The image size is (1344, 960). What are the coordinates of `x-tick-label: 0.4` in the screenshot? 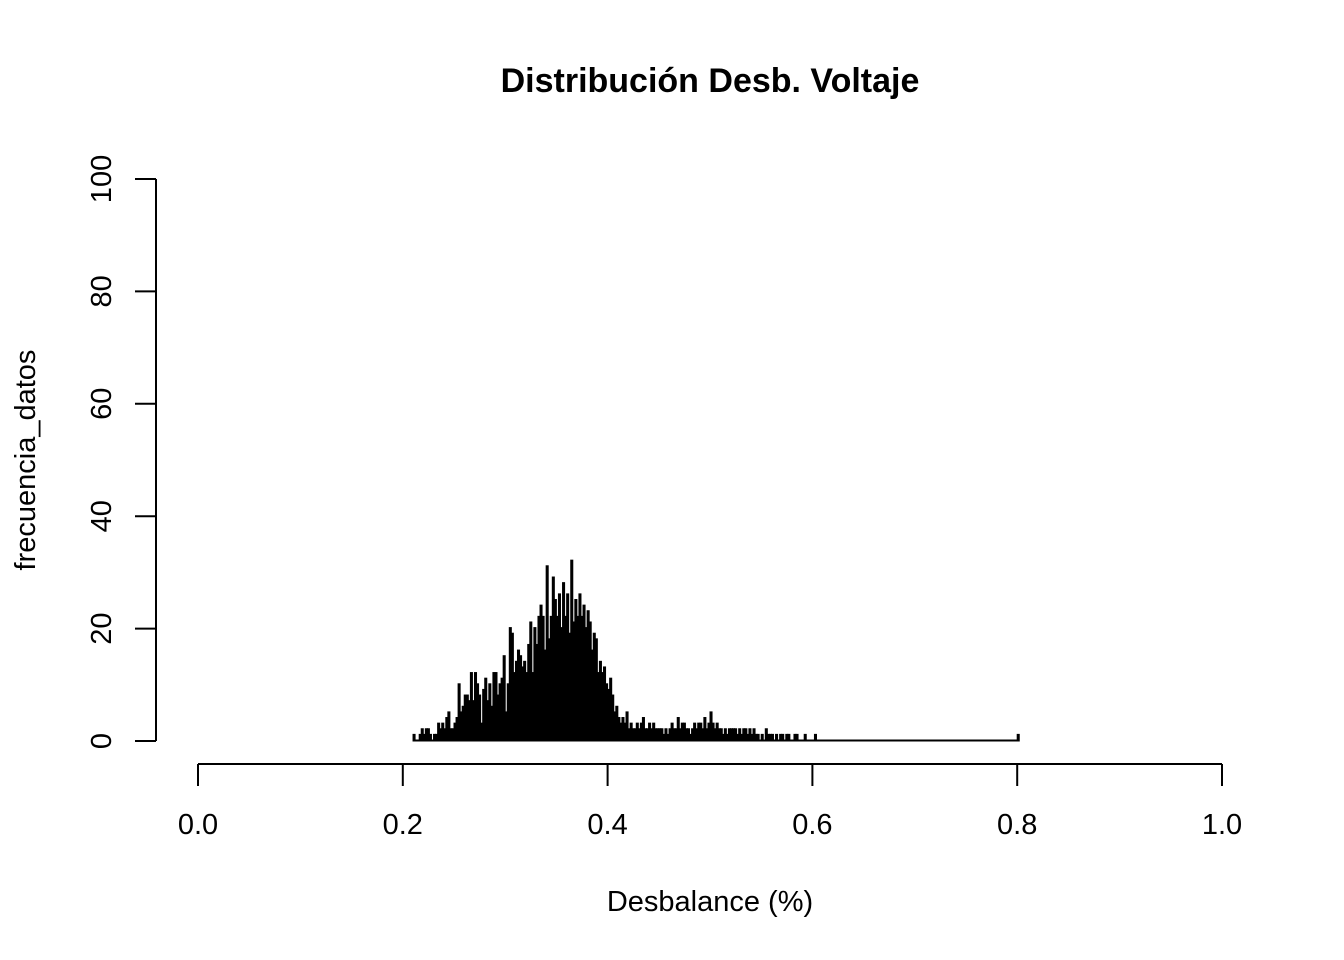 It's located at (607, 825).